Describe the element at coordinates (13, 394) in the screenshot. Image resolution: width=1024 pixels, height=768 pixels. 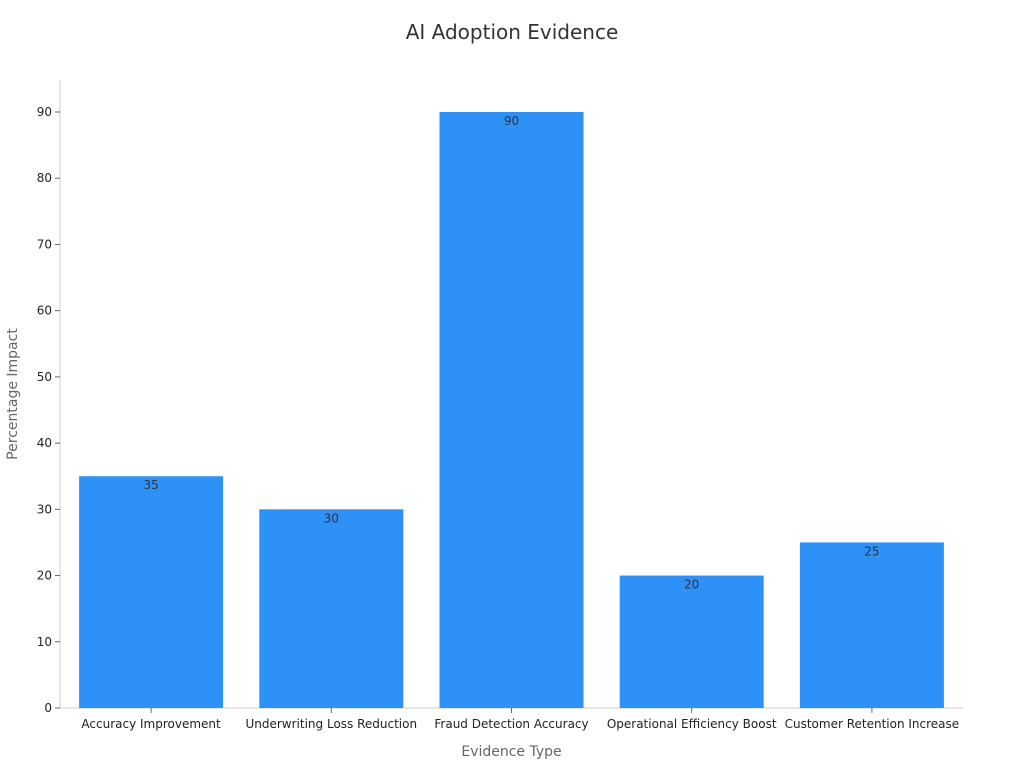
I see `y-axis-title: Percentage Impact` at that location.